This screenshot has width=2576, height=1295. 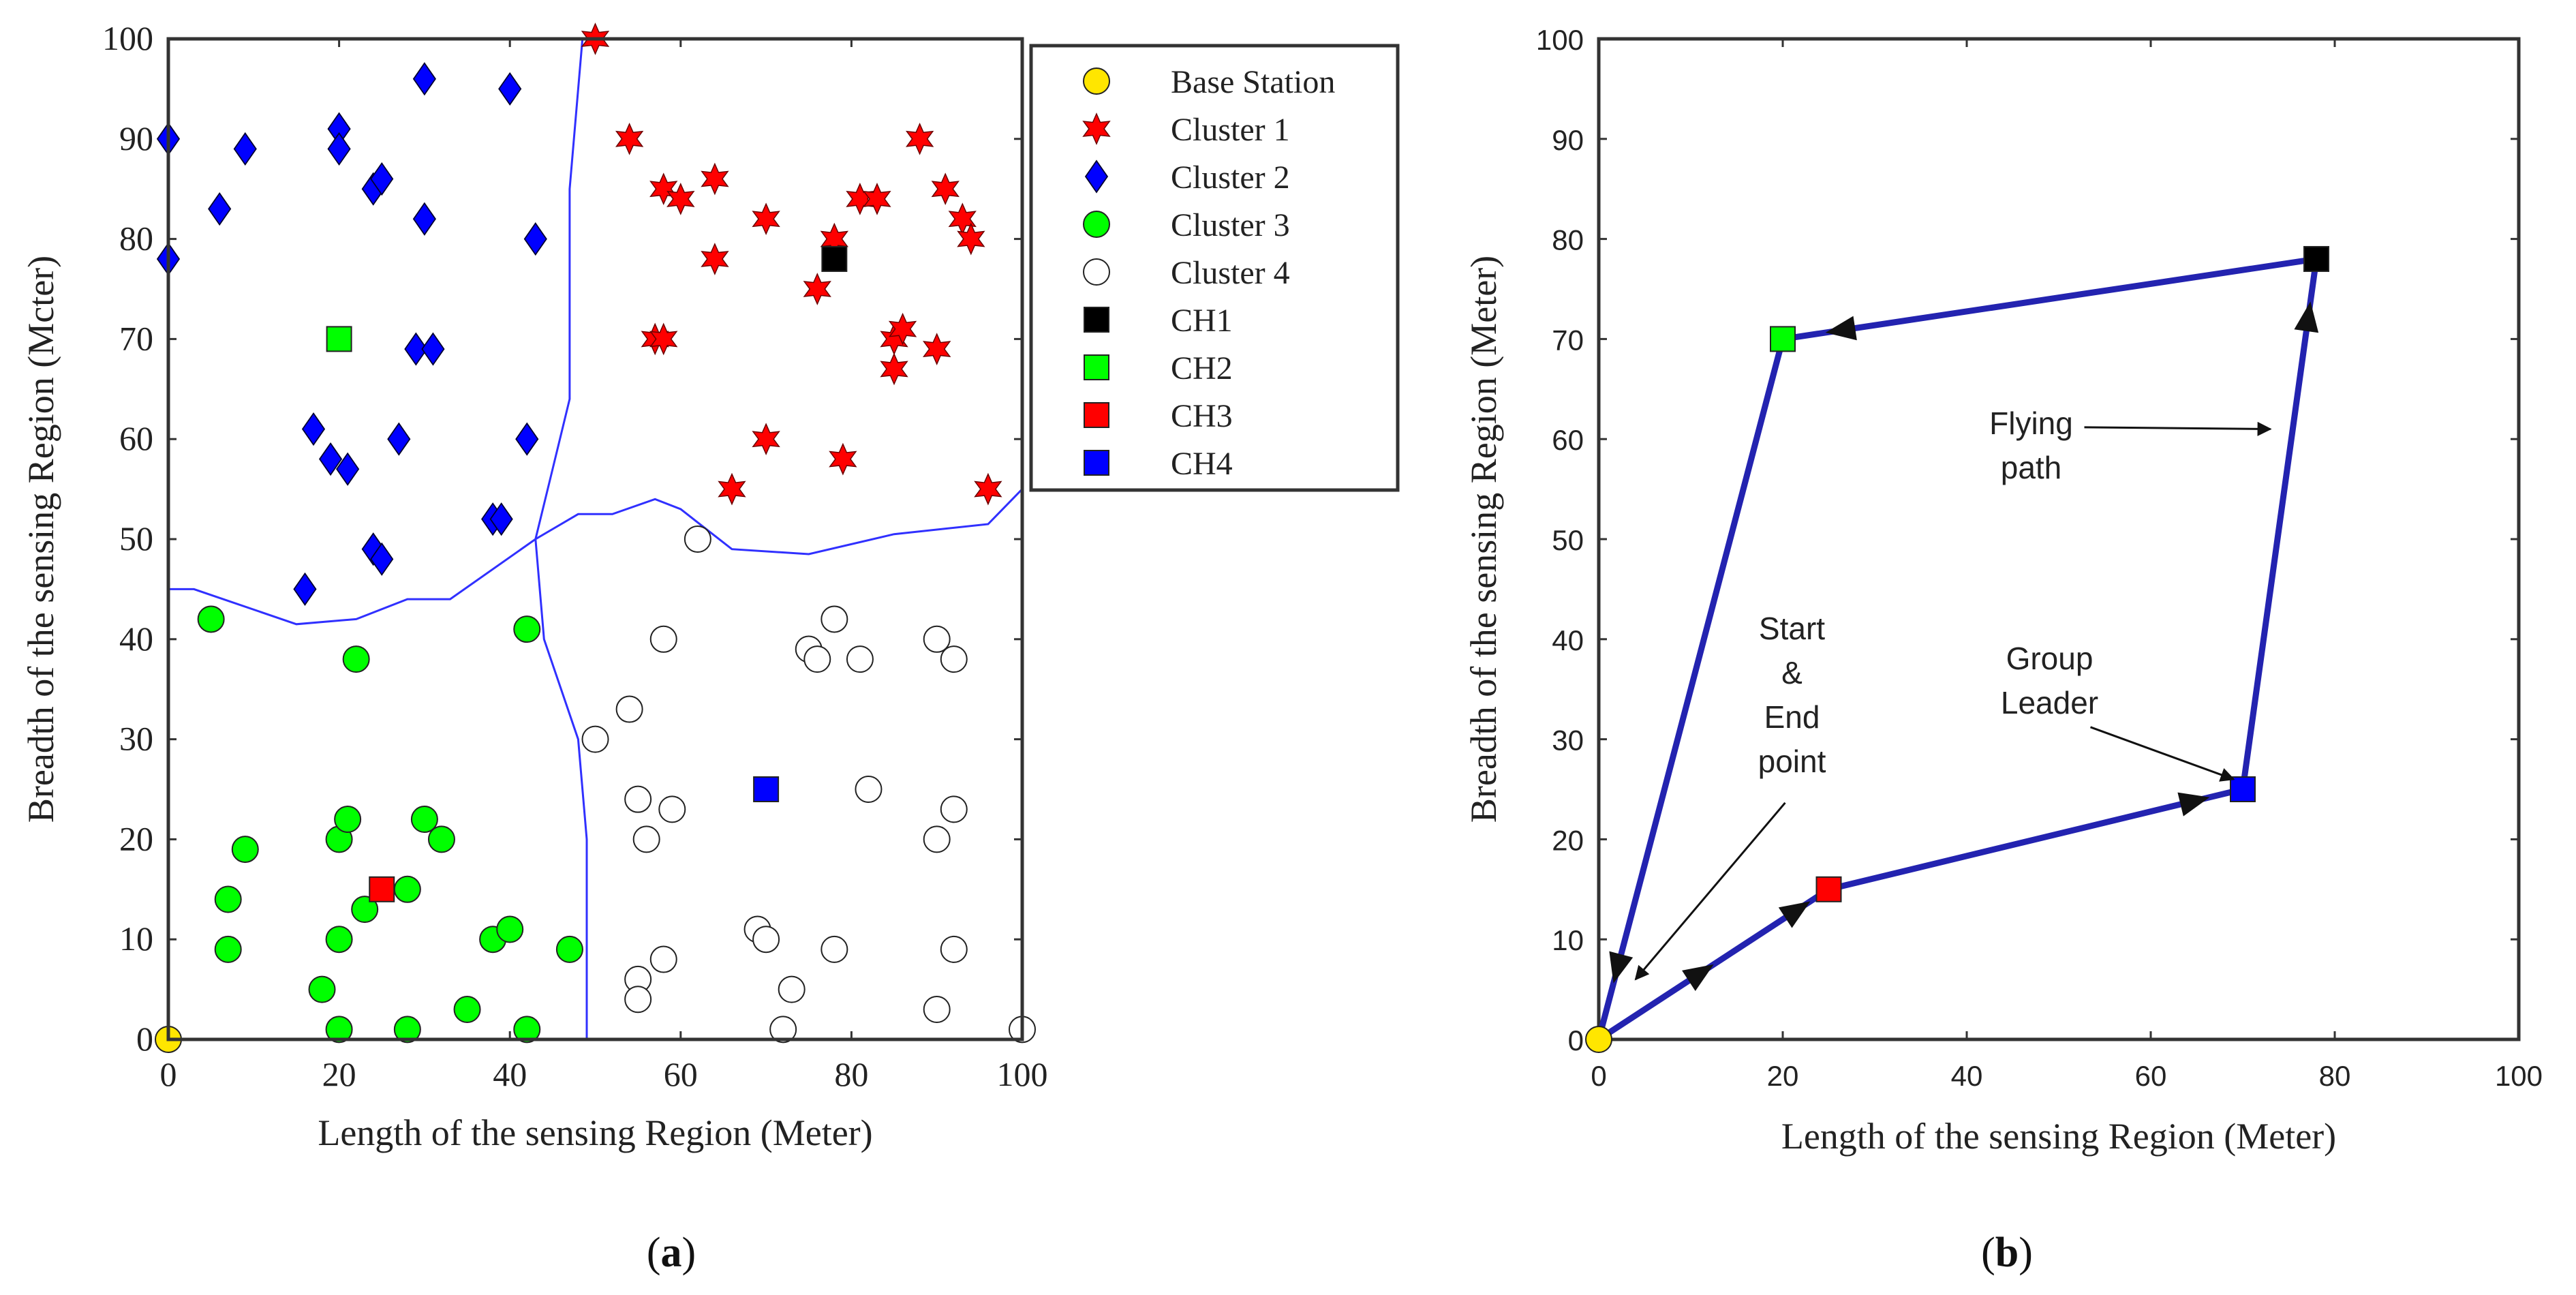 I want to click on panel-a-ytick-label: 80, so click(x=136, y=238).